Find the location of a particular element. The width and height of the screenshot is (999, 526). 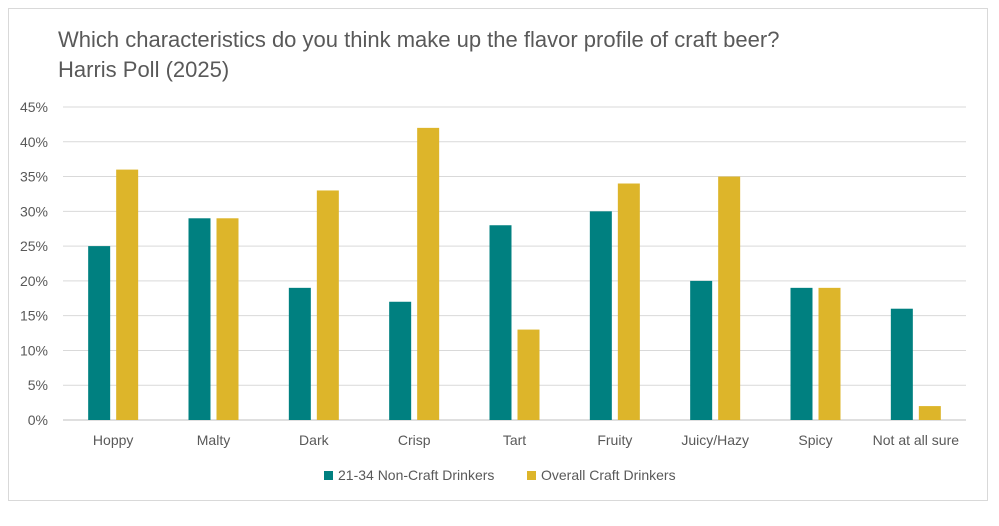

y-tick-label: 45% is located at coordinates (34, 107).